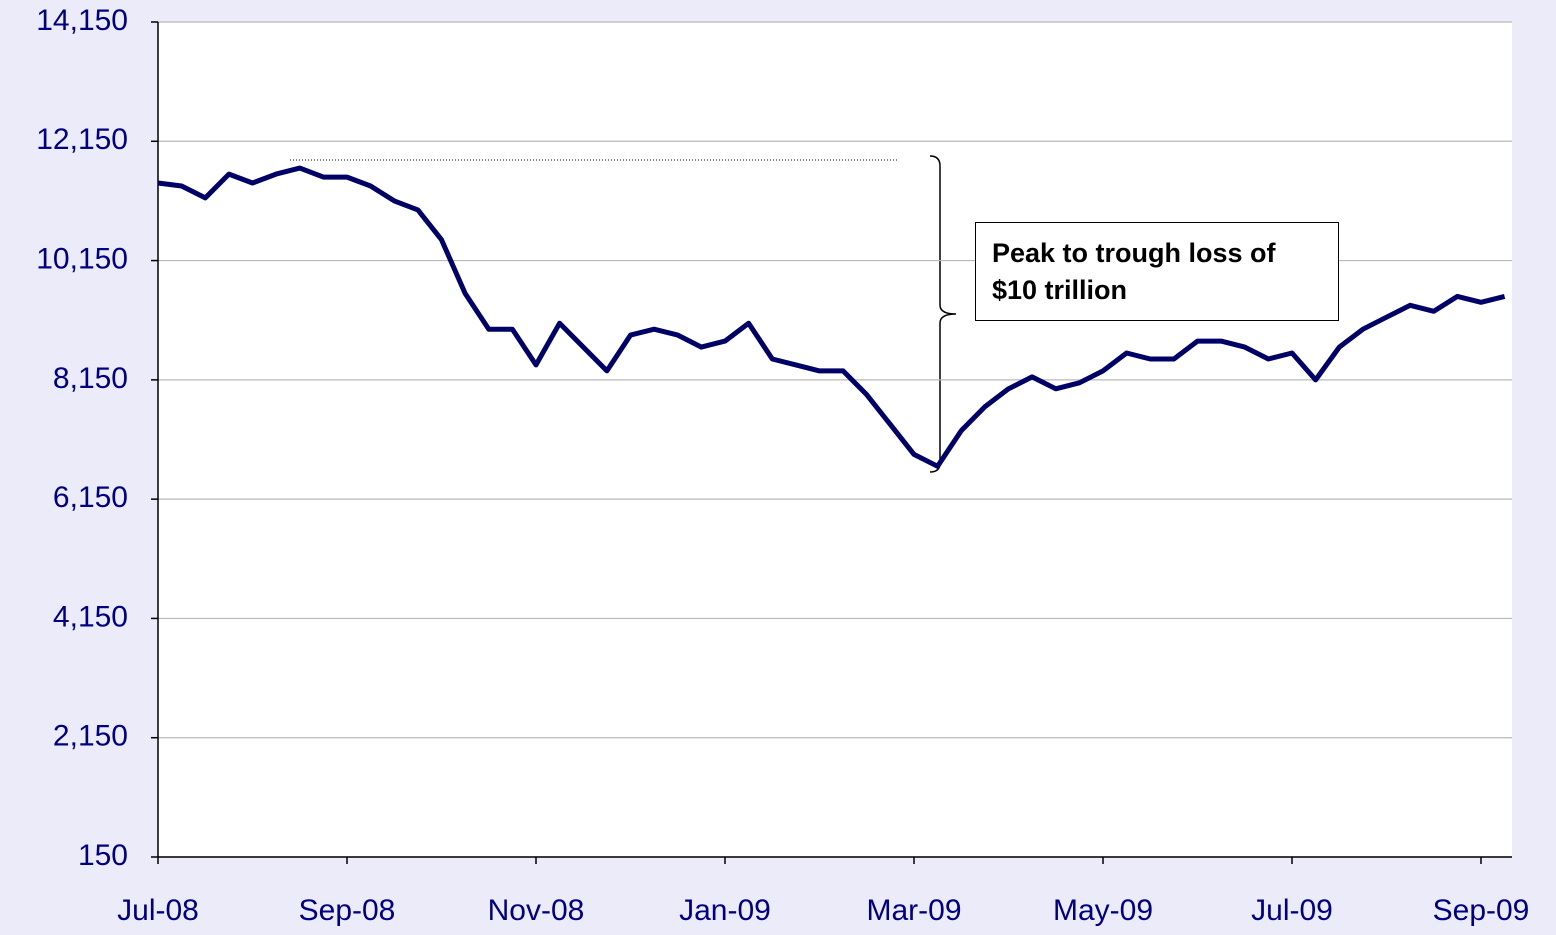  I want to click on x-tick-label: Sep-09, so click(1481, 910).